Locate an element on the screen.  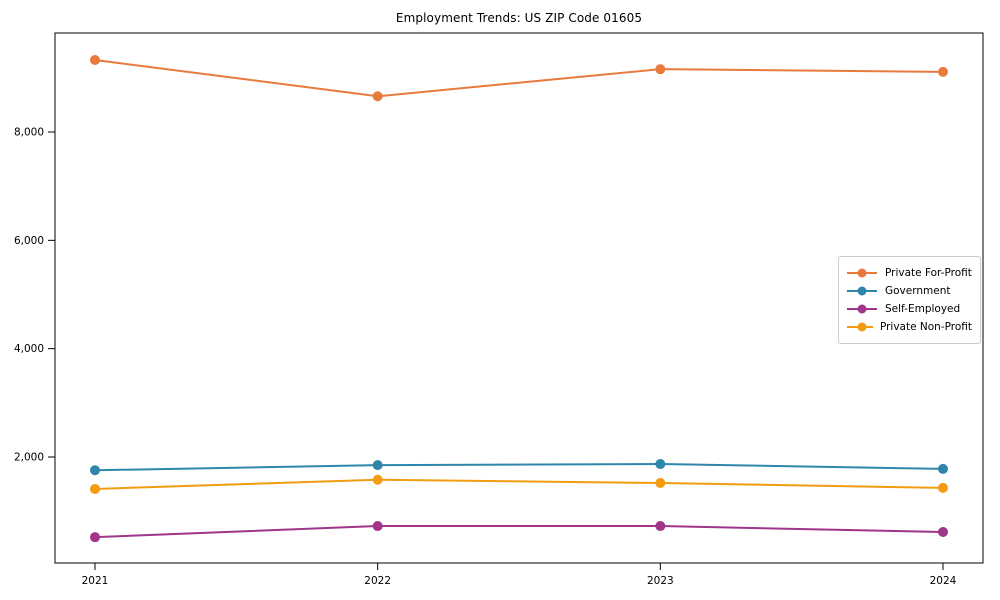
x-tick-label: 2024 is located at coordinates (943, 581).